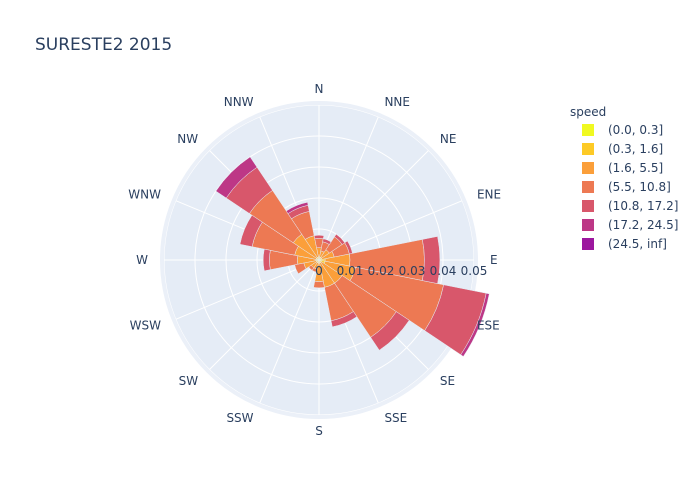 The width and height of the screenshot is (700, 500). I want to click on direction-label-wnw: WNW, so click(144, 195).